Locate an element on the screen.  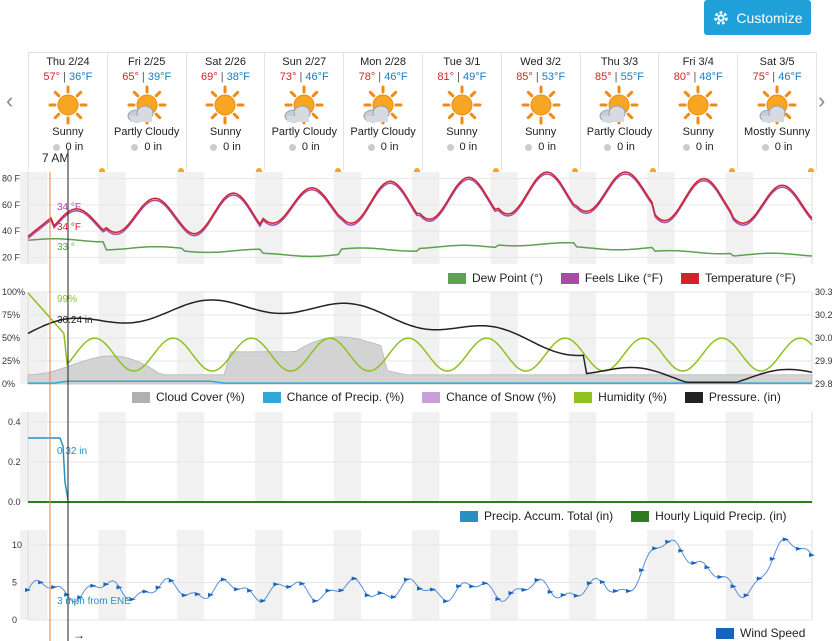
next-arrow-icon: › is located at coordinates (822, 100).